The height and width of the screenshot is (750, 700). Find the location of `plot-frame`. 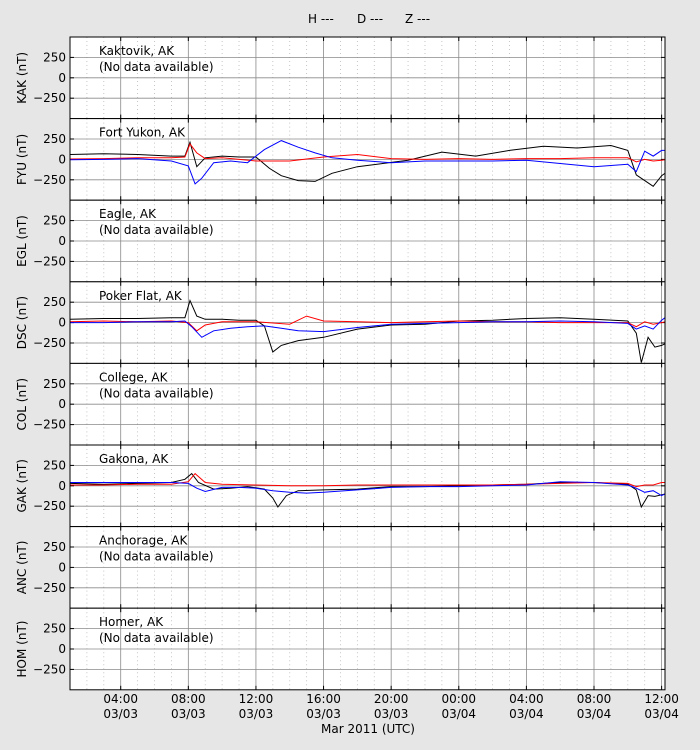

plot-frame is located at coordinates (367, 649).